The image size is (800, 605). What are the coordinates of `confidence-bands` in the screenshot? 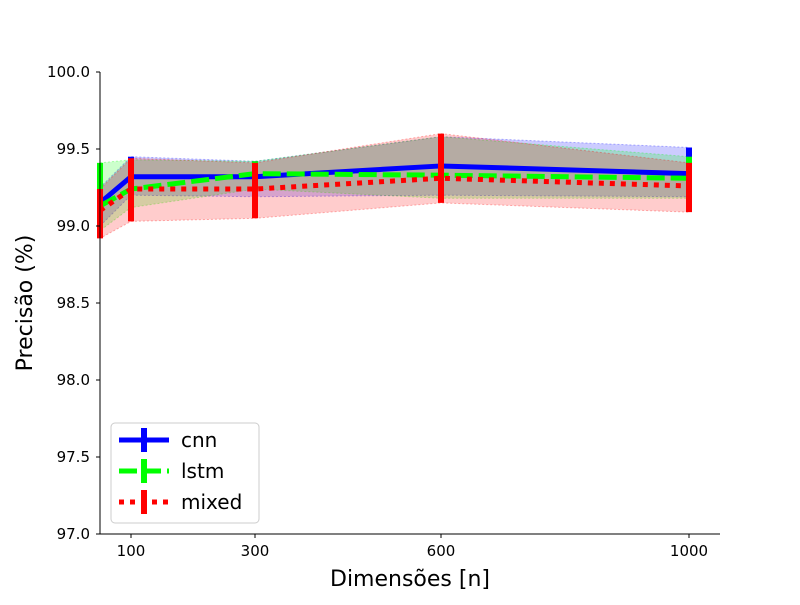 It's located at (394, 186).